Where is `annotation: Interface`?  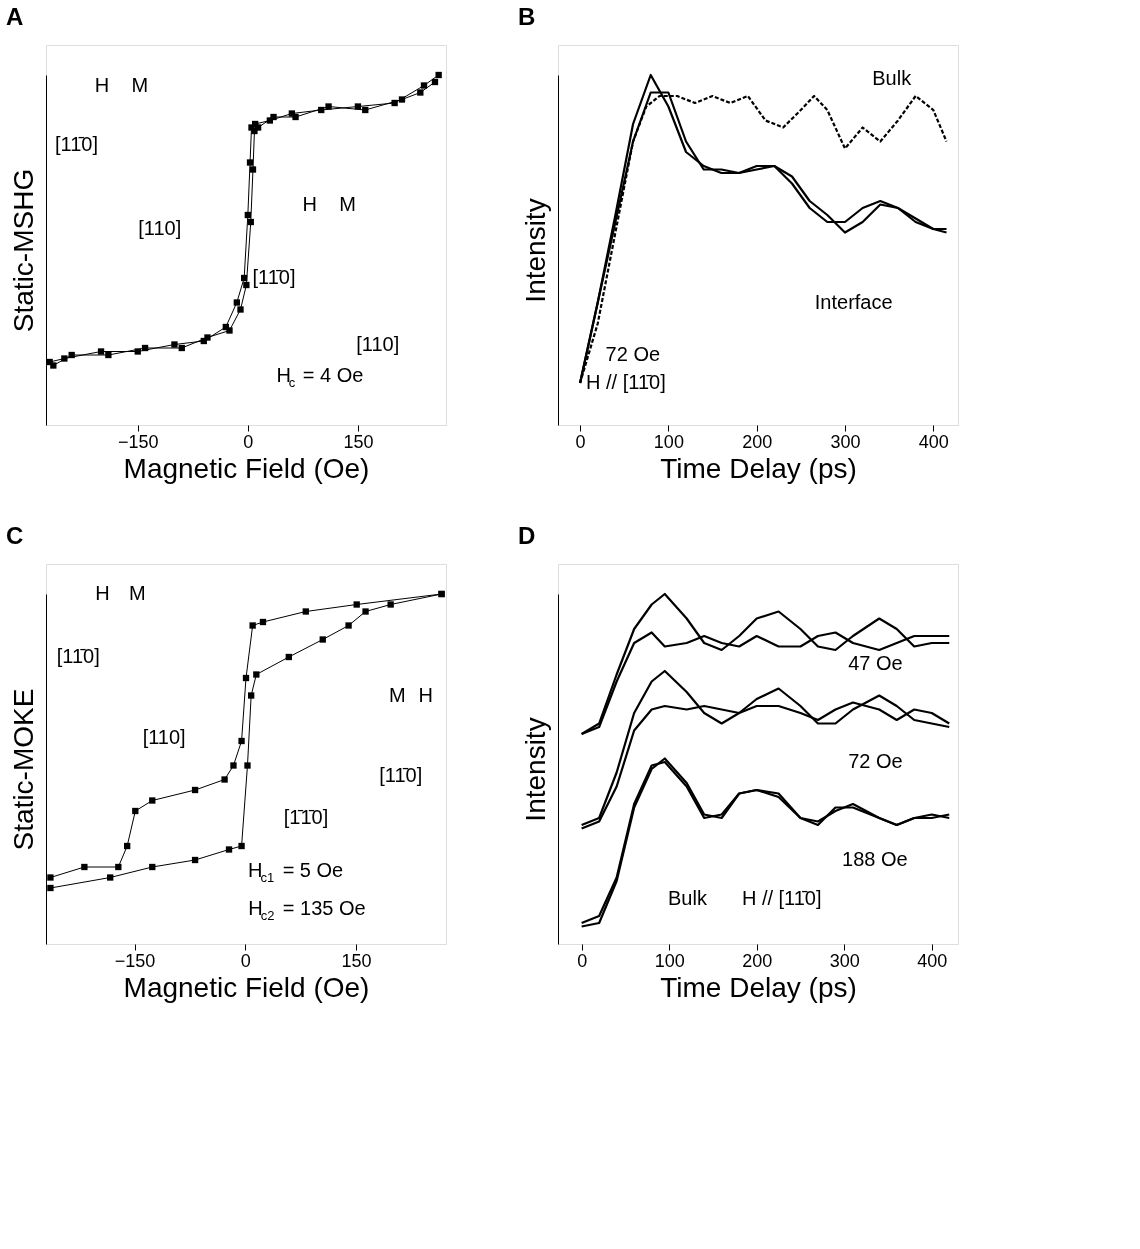
annotation: Interface is located at coordinates (853, 301).